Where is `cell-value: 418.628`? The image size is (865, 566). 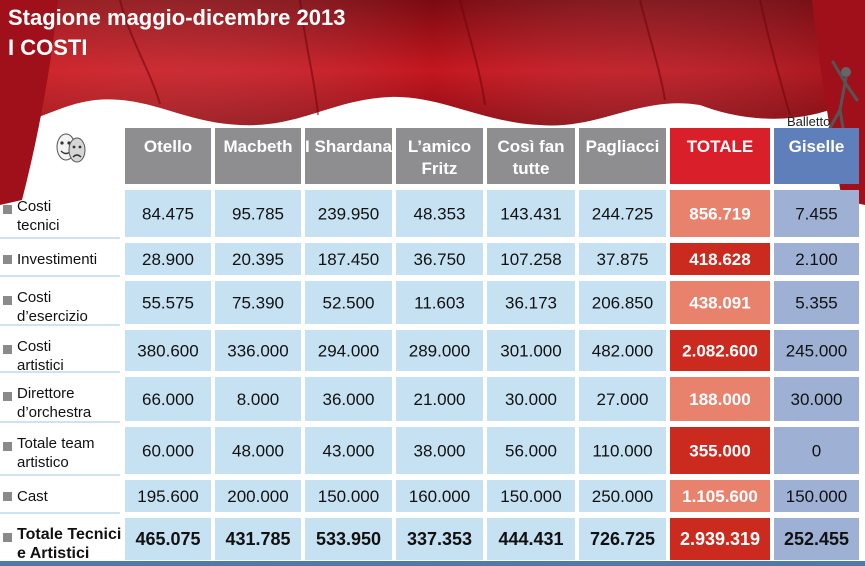
cell-value: 418.628 is located at coordinates (719, 259).